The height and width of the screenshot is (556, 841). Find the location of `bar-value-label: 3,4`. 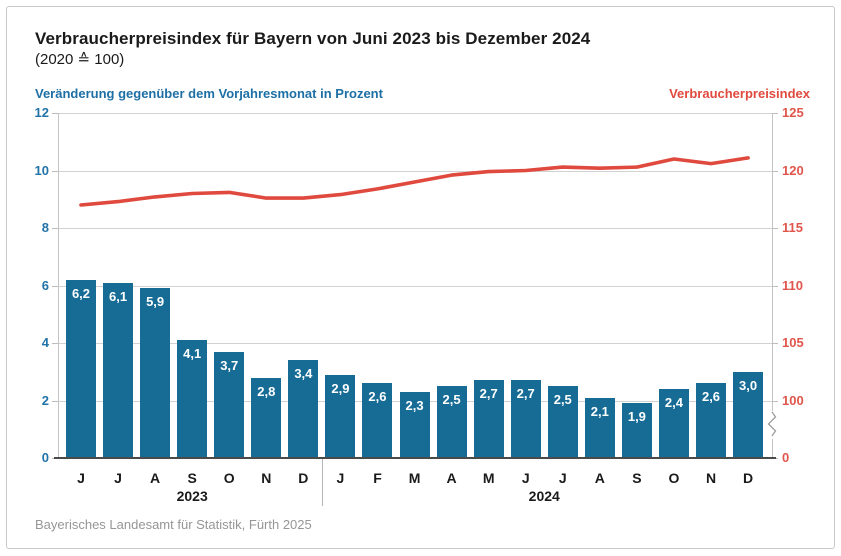

bar-value-label: 3,4 is located at coordinates (303, 374).